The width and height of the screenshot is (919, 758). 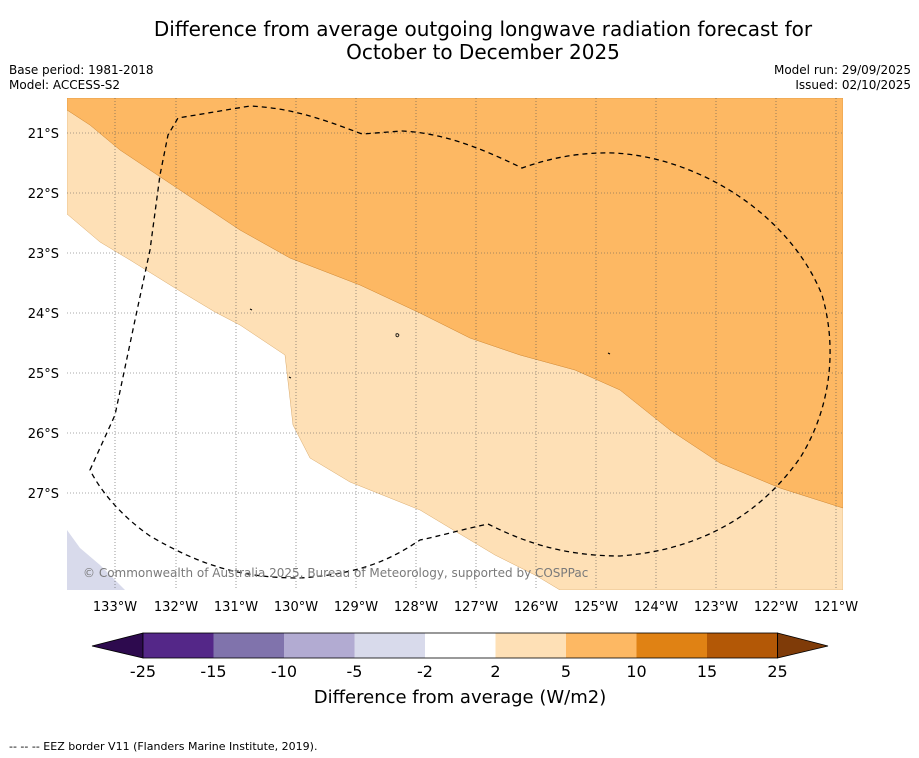 I want to click on lat-label: 23°S, so click(x=43, y=254).